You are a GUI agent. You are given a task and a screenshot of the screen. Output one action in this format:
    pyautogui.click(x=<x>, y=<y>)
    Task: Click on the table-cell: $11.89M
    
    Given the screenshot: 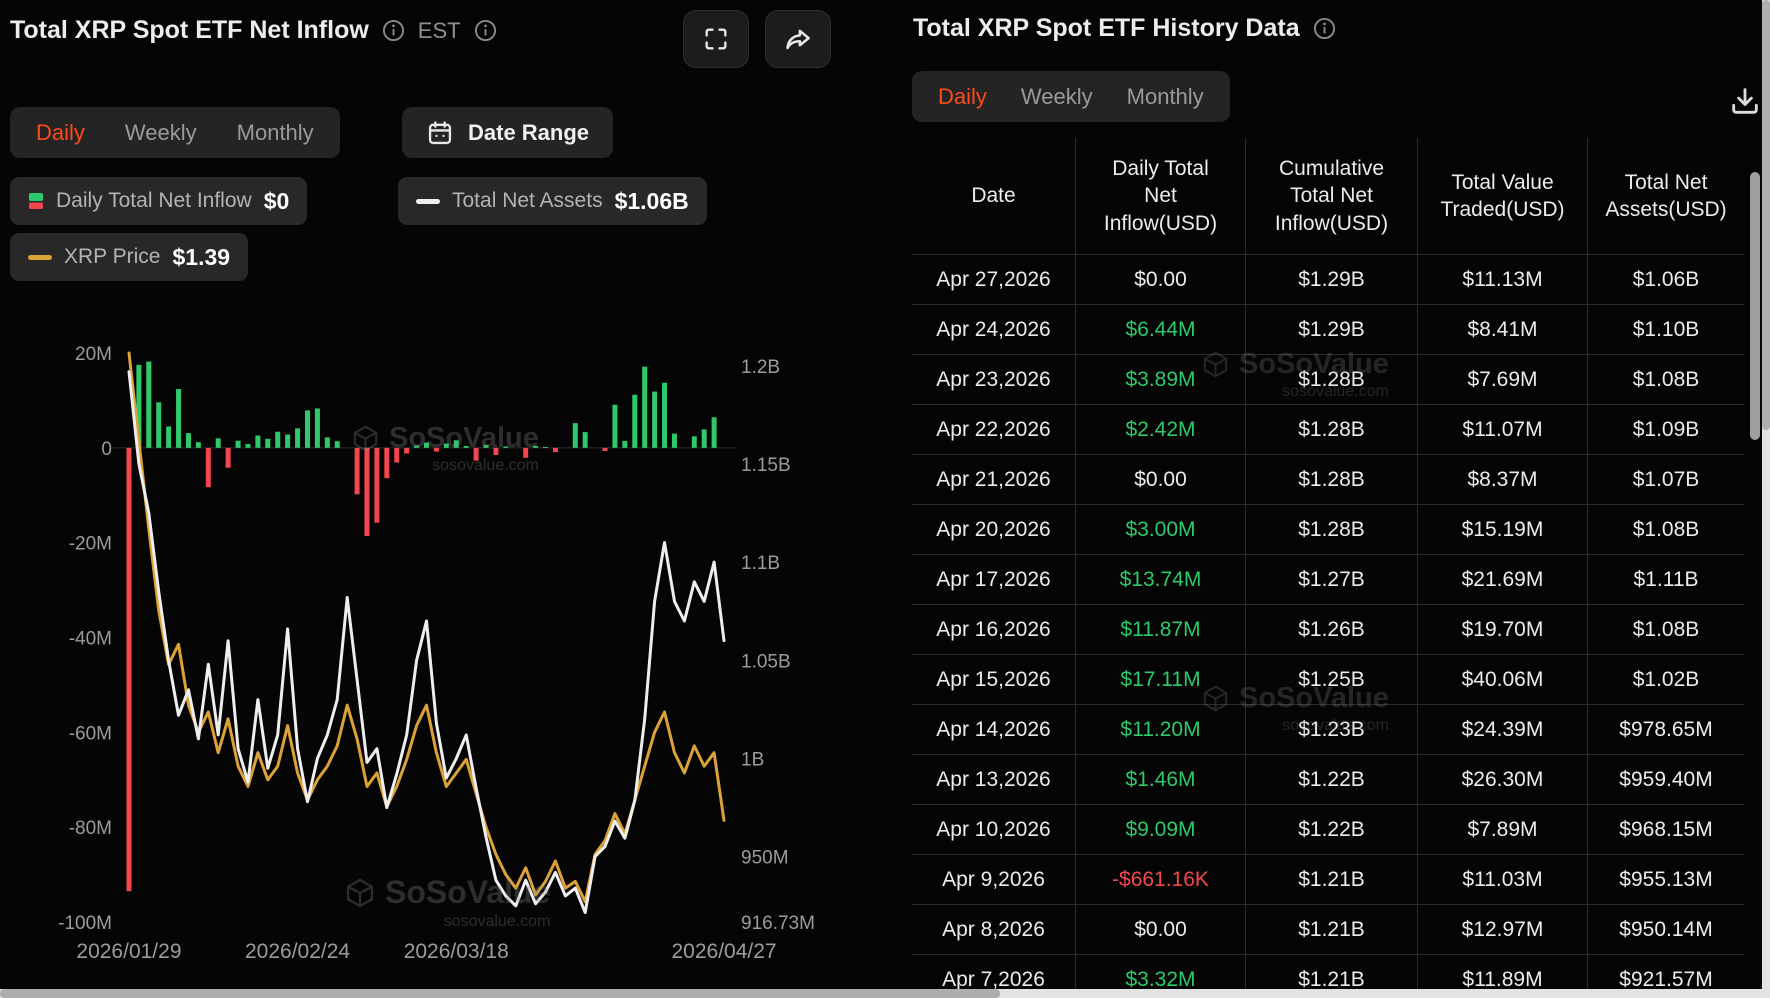 What is the action you would take?
    pyautogui.click(x=1503, y=976)
    